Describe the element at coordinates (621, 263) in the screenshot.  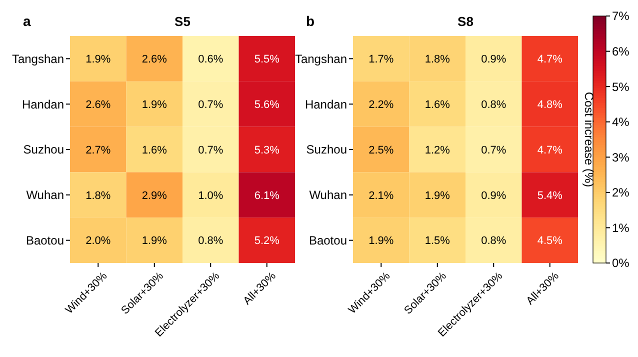
I see `color-bar-label: 0%` at that location.